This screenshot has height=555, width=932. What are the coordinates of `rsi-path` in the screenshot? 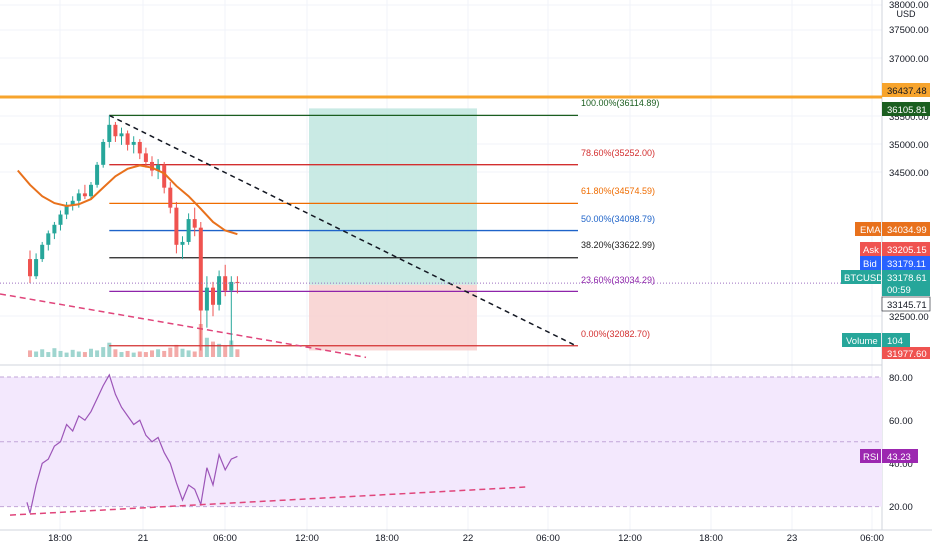 It's located at (132, 443).